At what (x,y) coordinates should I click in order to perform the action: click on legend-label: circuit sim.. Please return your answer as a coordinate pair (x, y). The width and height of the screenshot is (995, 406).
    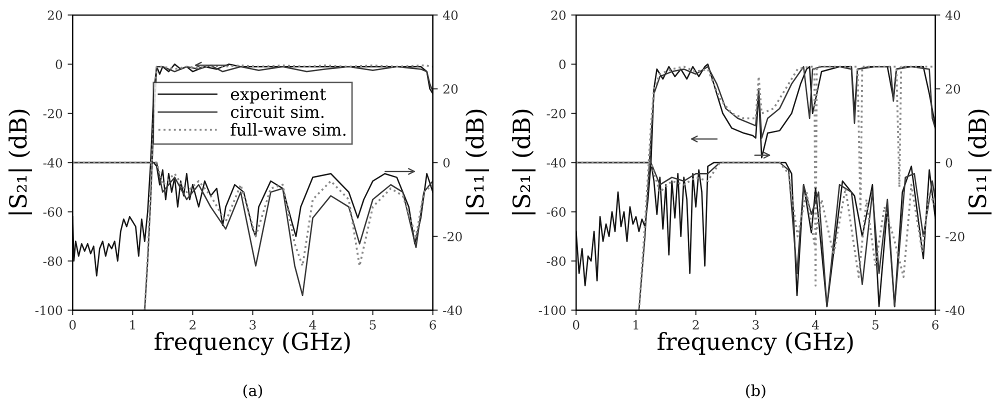
    Looking at the image, I should click on (277, 112).